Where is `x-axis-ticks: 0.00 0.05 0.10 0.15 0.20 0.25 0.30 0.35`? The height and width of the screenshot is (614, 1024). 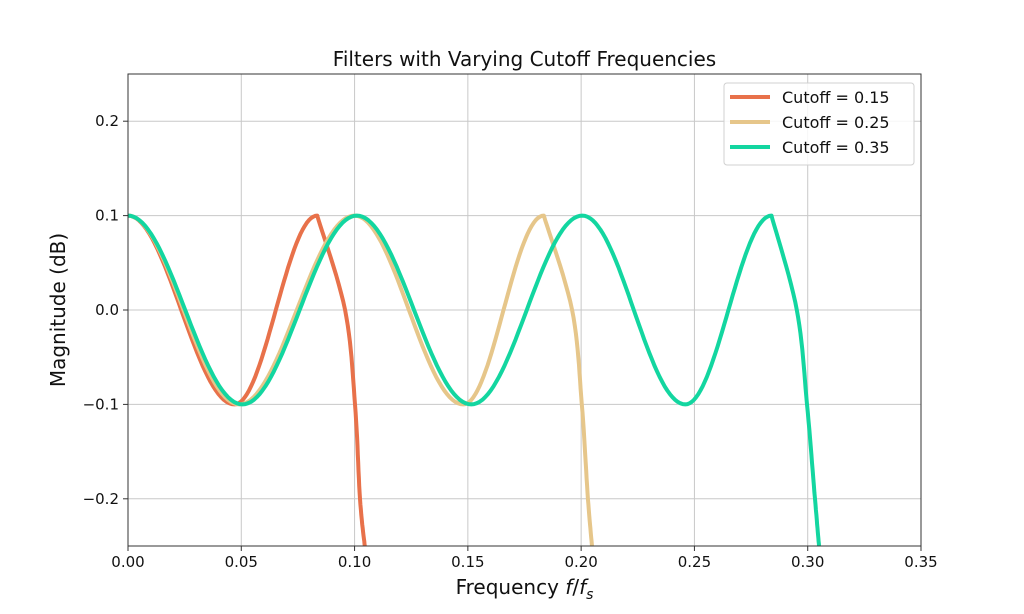
x-axis-ticks: 0.00 0.05 0.10 0.15 0.20 0.25 0.30 0.35 is located at coordinates (524, 558).